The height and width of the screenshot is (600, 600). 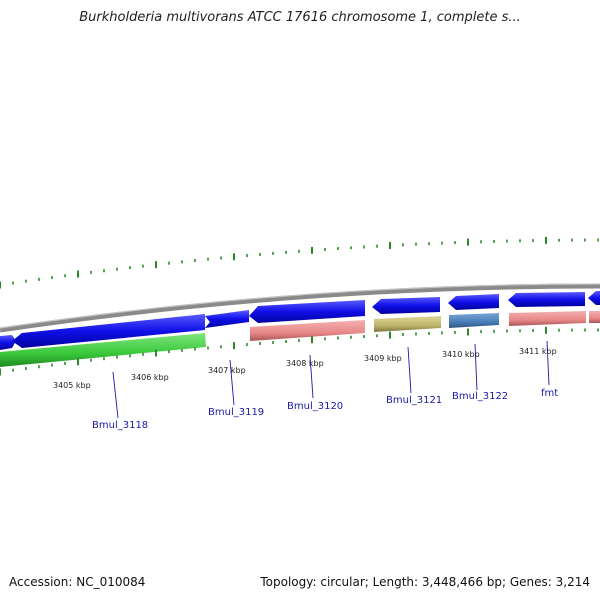 I want to click on leader-line-fmt, so click(x=548, y=363).